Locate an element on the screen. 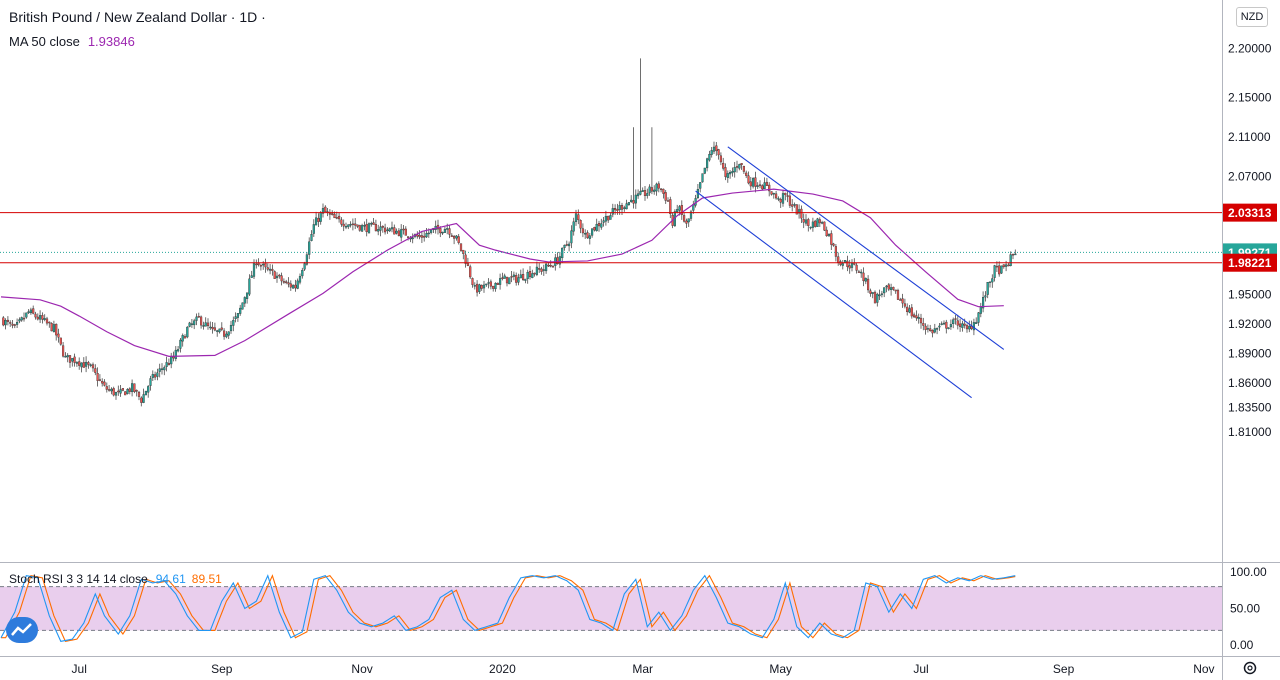 This screenshot has width=1280, height=680. time-tick-label: Nov is located at coordinates (1203, 669).